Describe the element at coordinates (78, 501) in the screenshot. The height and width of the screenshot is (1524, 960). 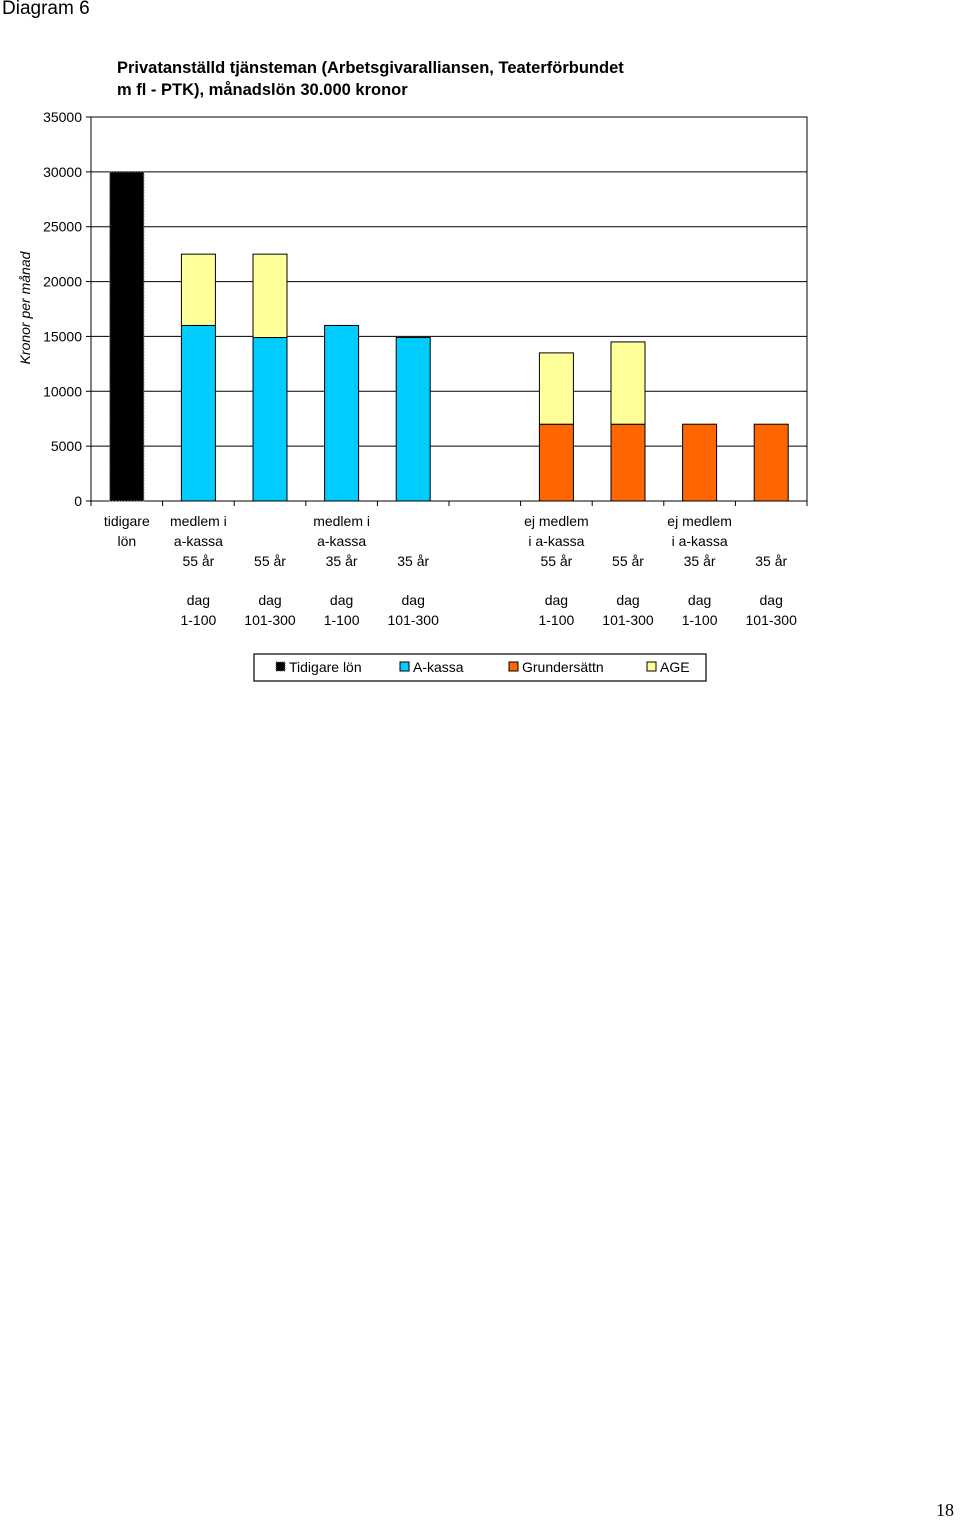
I see `y-tick-label: 0` at that location.